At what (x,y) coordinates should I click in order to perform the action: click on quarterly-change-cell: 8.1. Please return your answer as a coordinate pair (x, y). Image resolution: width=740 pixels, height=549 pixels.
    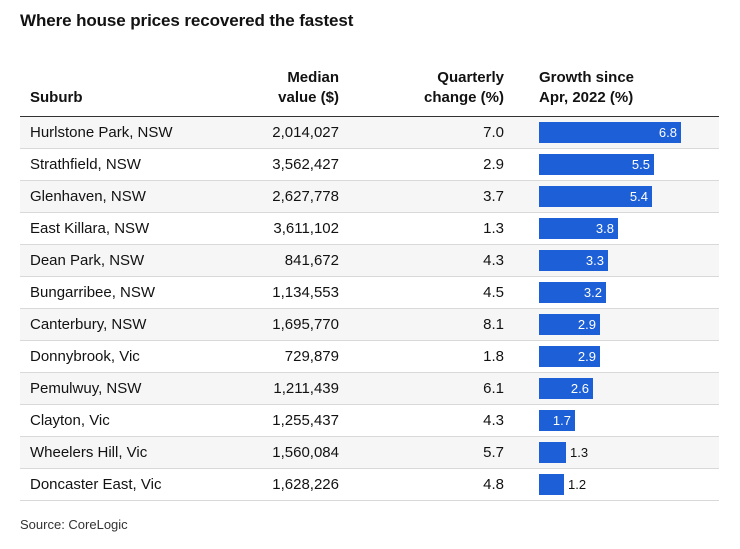
    Looking at the image, I should click on (493, 324).